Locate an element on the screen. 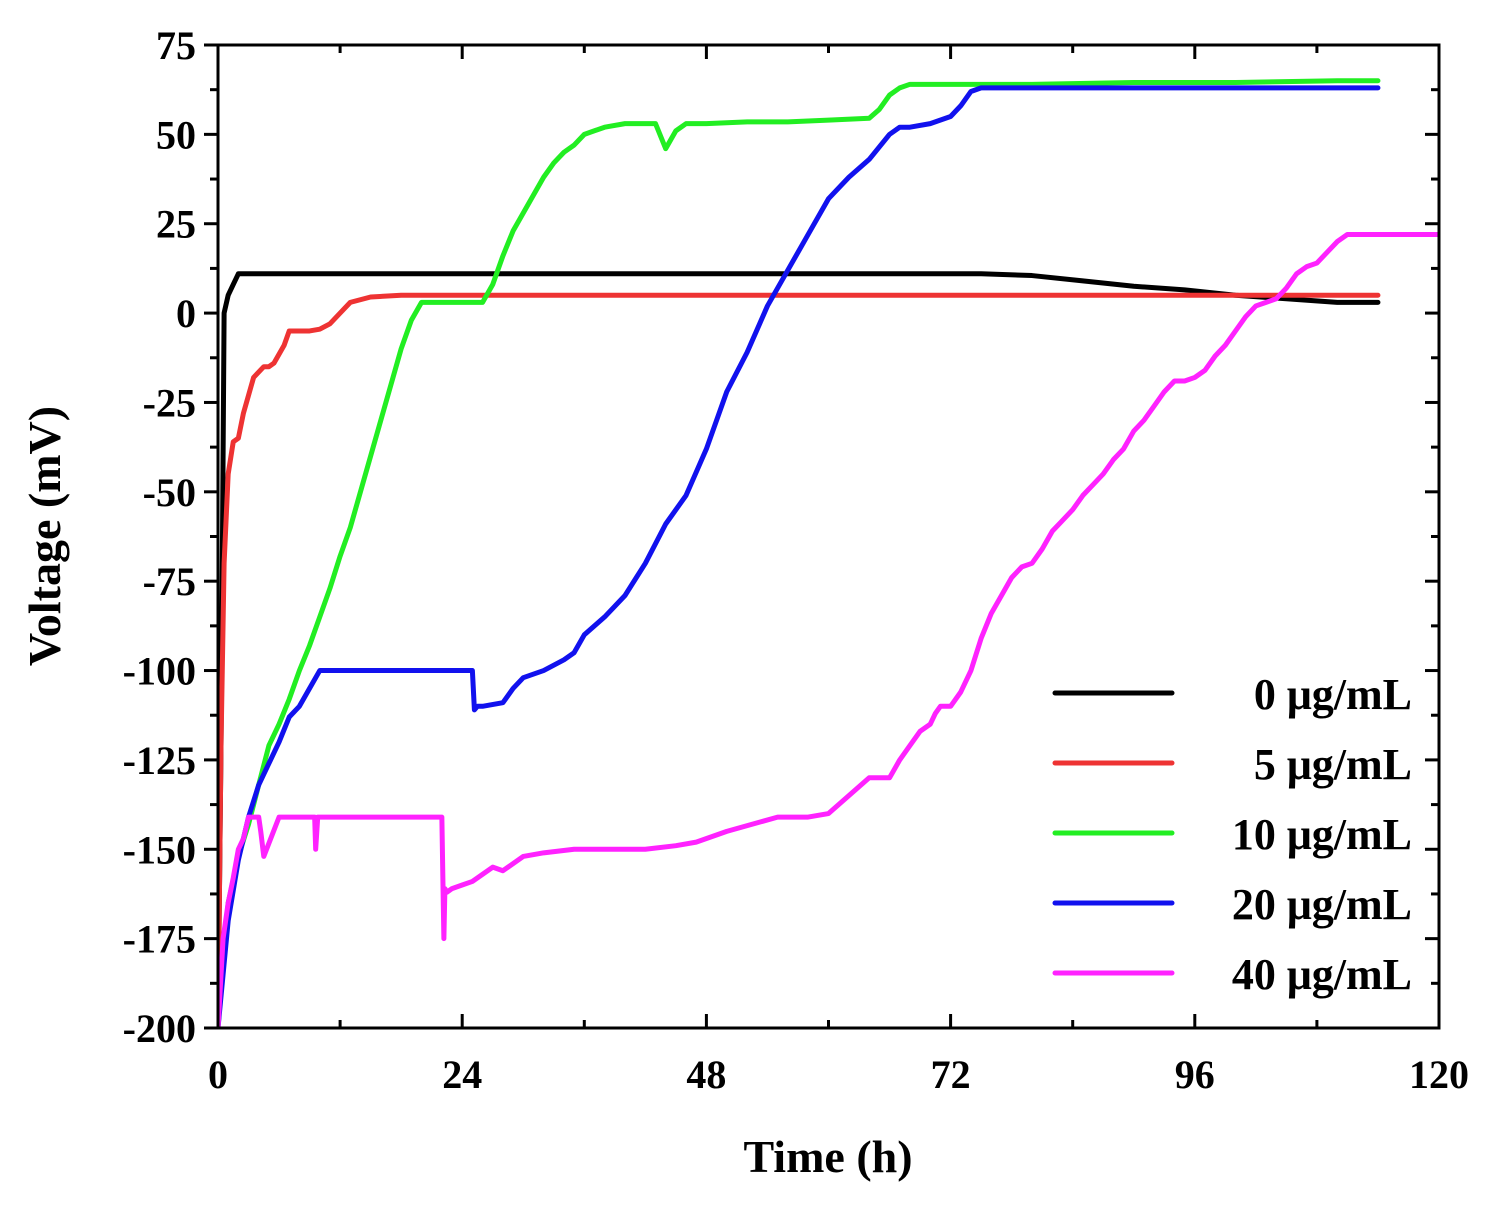 This screenshot has width=1495, height=1206. legend-label: 20 μg/mL is located at coordinates (1322, 904).